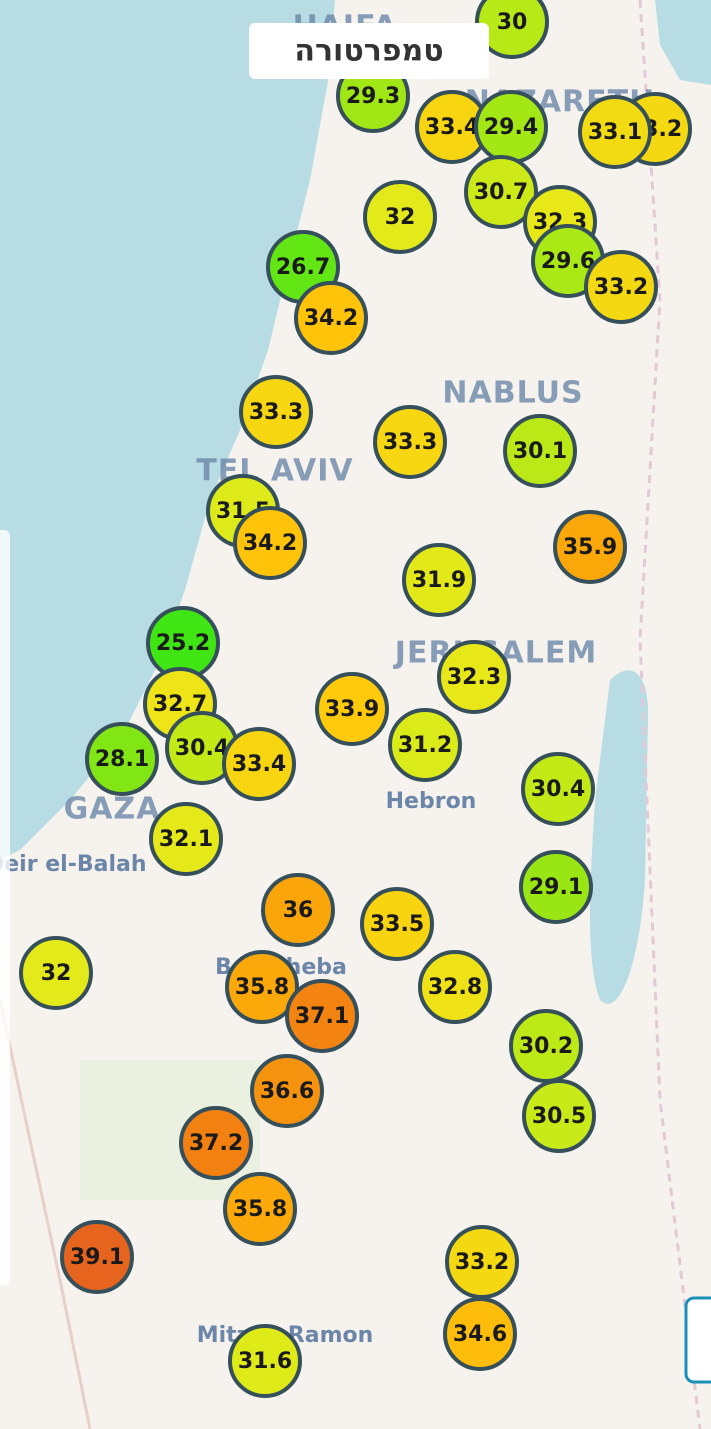  I want to click on temperature-marker: 32.1, so click(186, 839).